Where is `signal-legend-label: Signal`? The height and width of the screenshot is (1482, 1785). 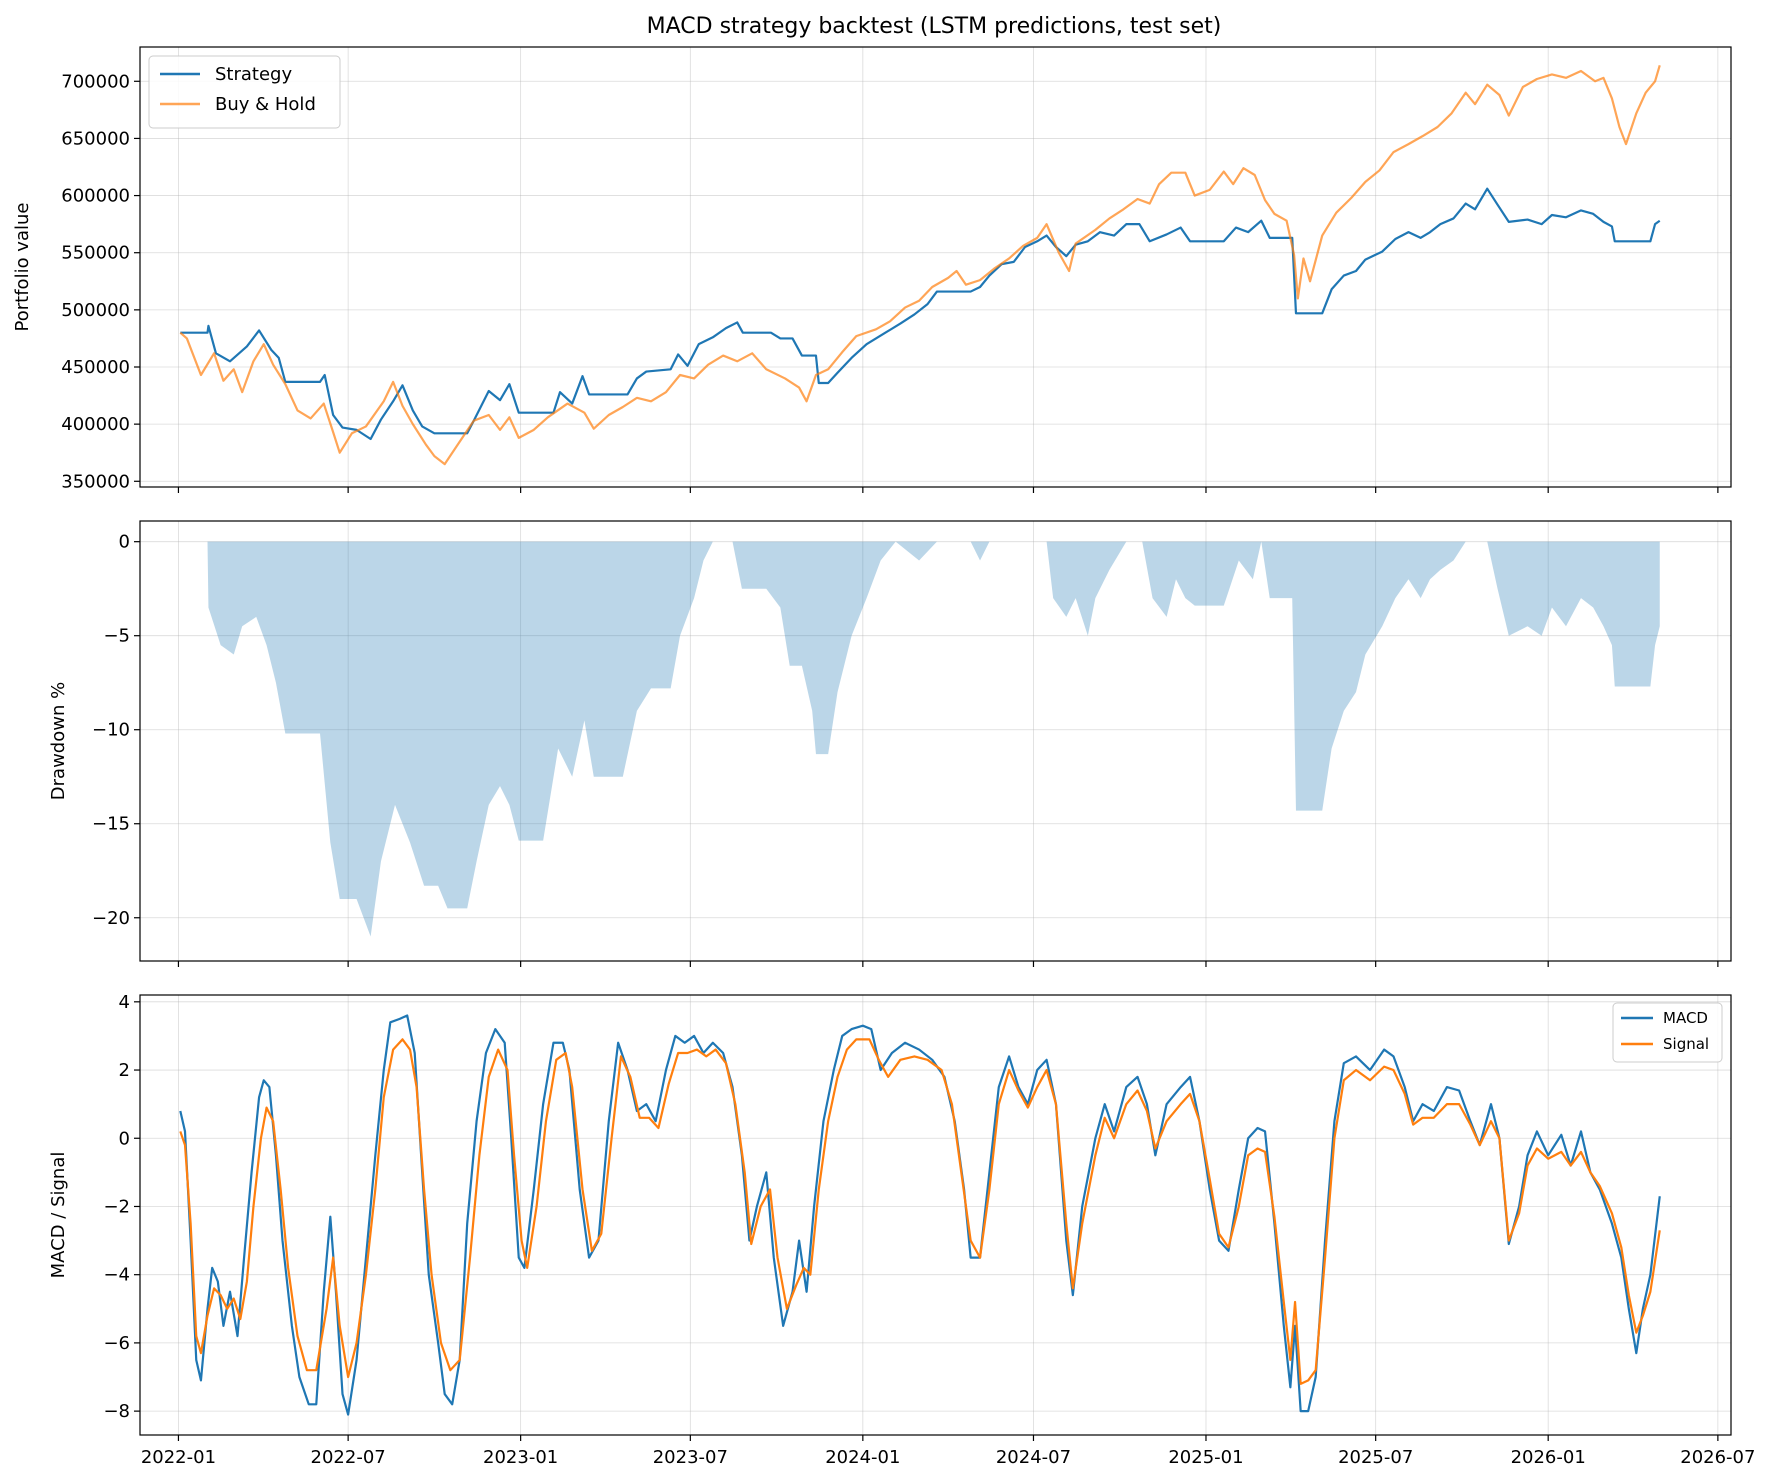
signal-legend-label: Signal is located at coordinates (1686, 1044).